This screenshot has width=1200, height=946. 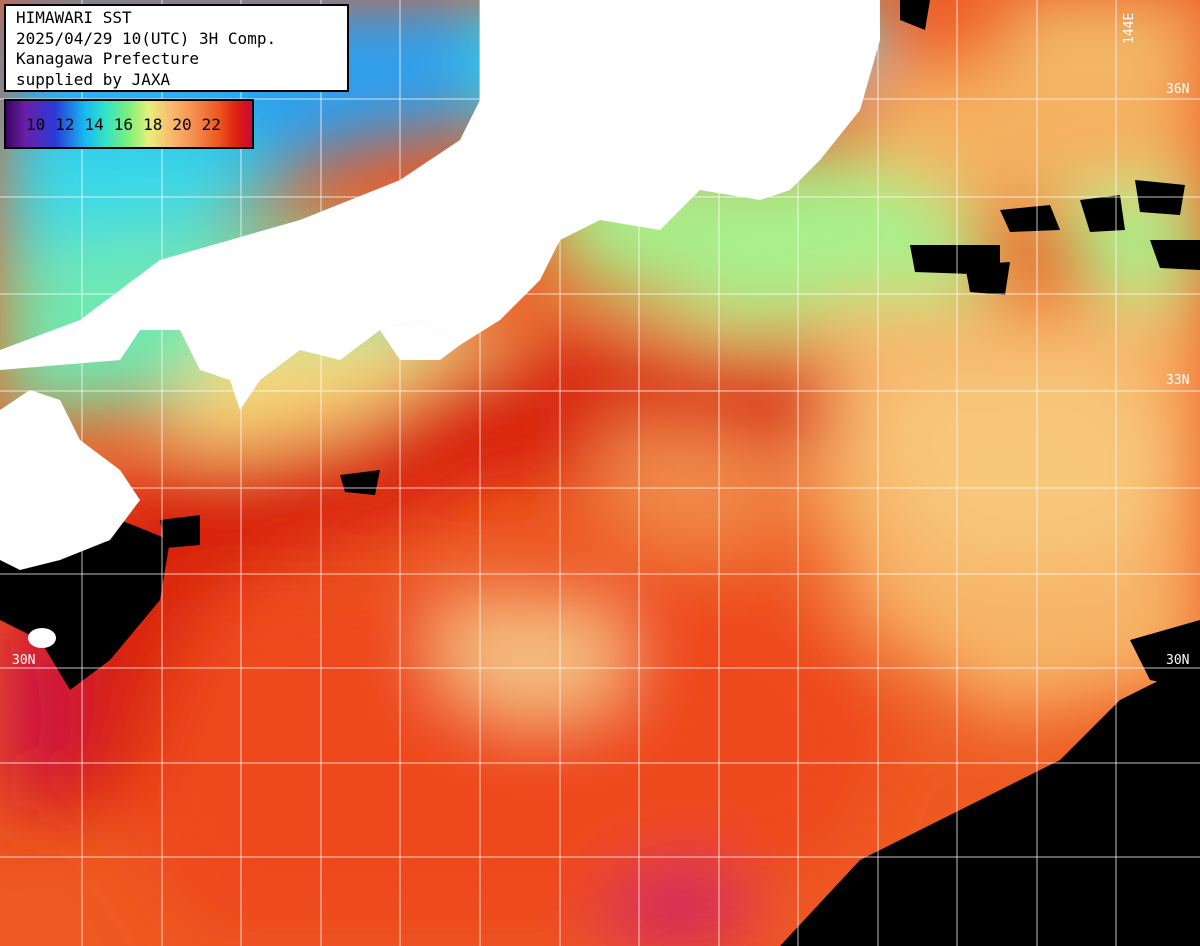 What do you see at coordinates (24, 660) in the screenshot?
I see `lat-label-30n-left: 30N` at bounding box center [24, 660].